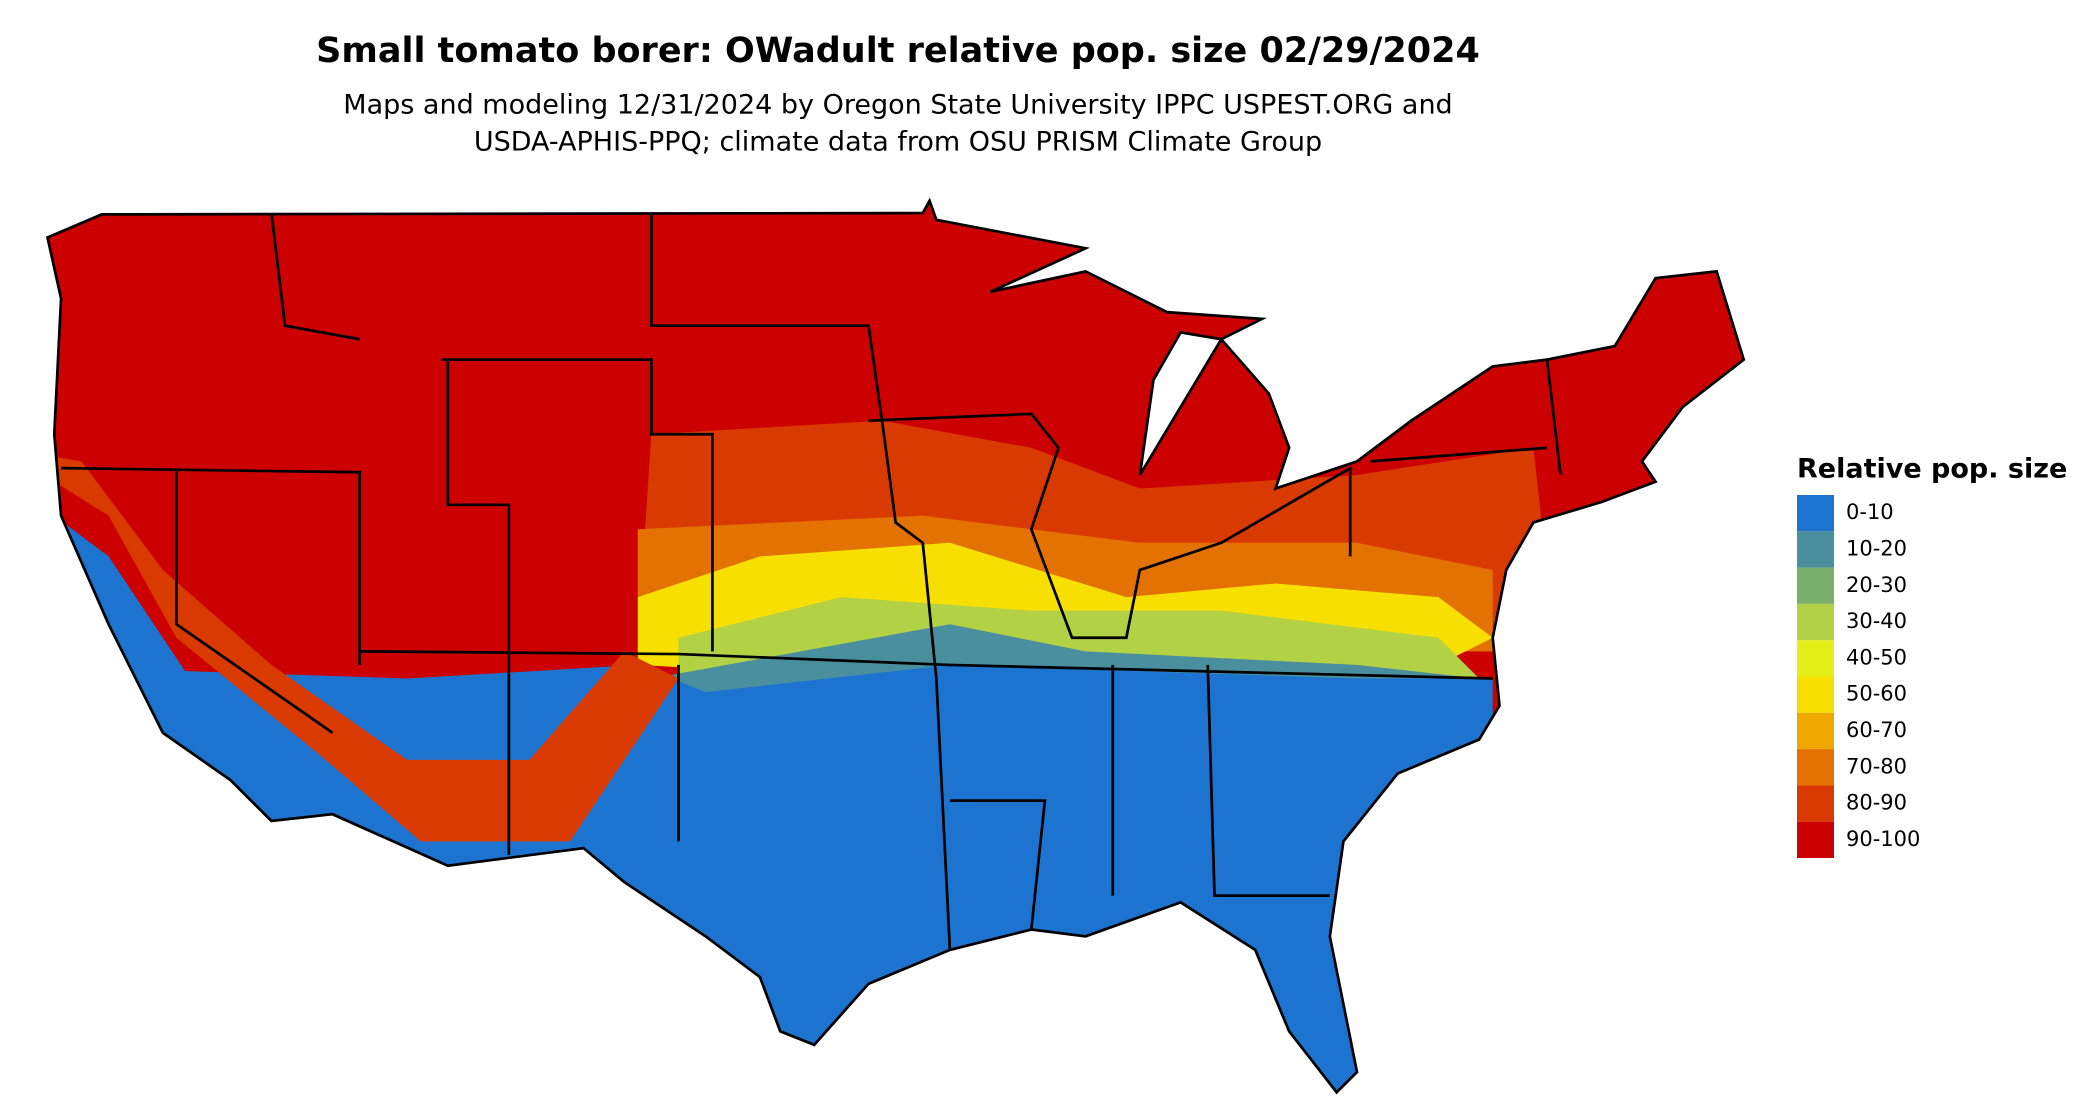 The width and height of the screenshot is (2100, 1120). What do you see at coordinates (1932, 469) in the screenshot?
I see `legend-title: Relative pop. size` at bounding box center [1932, 469].